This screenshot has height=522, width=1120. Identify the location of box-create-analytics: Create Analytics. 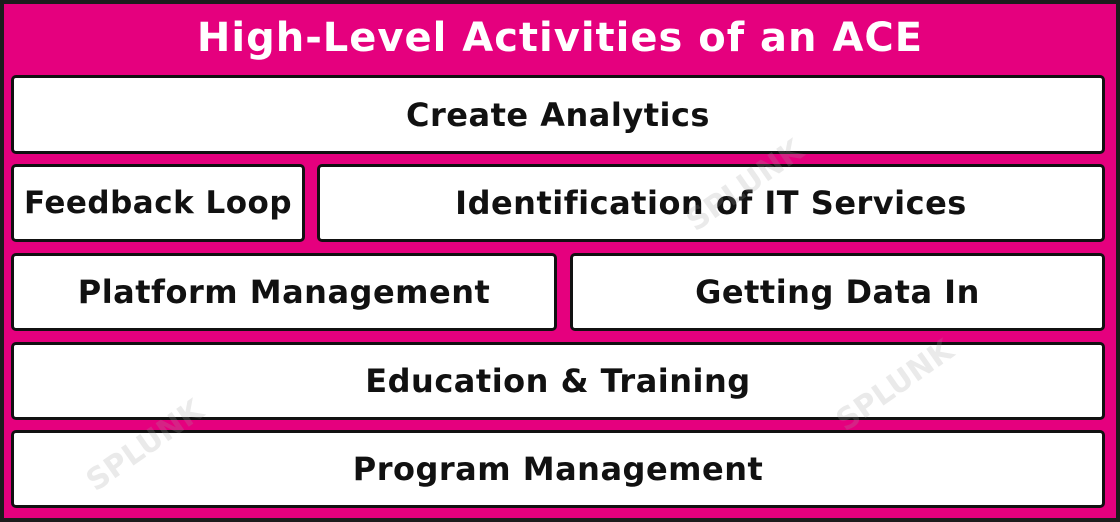
(558, 114).